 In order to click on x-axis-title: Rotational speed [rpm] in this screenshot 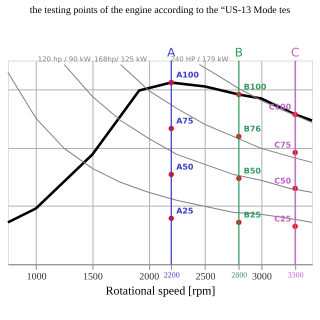, I will do `click(161, 291)`.